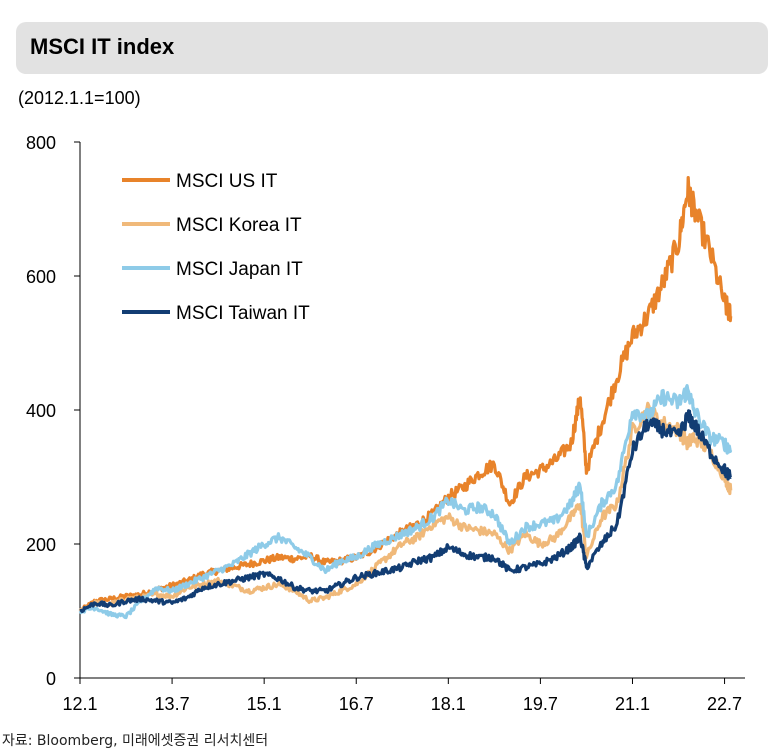 The height and width of the screenshot is (754, 781). Describe the element at coordinates (79, 98) in the screenshot. I see `unit-note: (2012.1.1=100)` at that location.